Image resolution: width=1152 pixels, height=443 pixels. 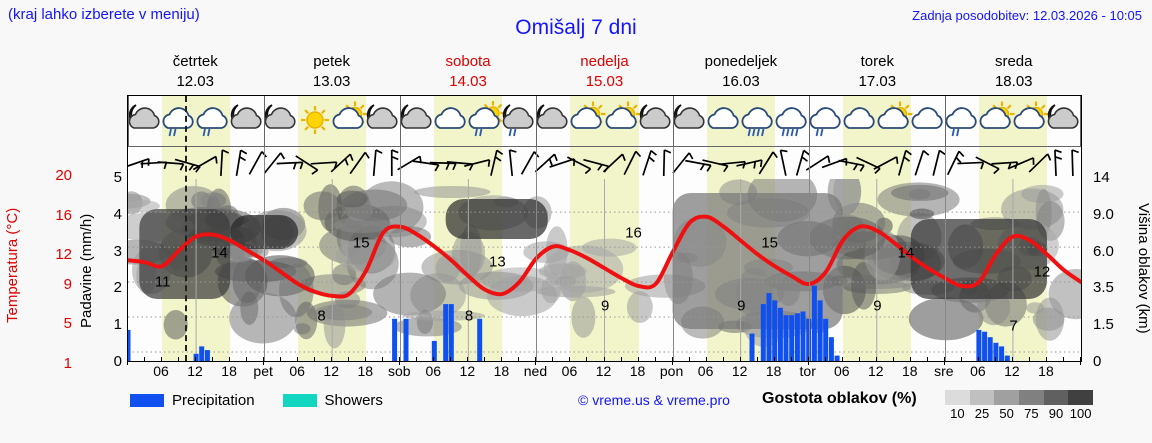 I want to click on temperature-label: 8, so click(x=469, y=316).